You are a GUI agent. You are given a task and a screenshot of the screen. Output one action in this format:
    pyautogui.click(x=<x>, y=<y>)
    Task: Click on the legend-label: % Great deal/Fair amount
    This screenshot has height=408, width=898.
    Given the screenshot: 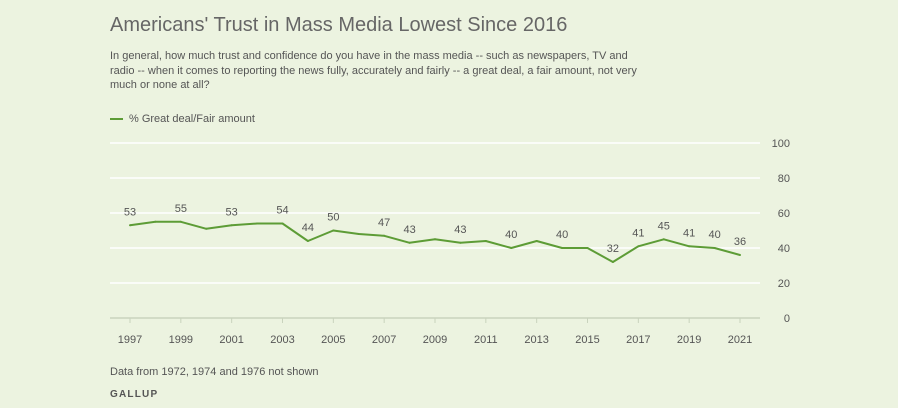 What is the action you would take?
    pyautogui.click(x=192, y=119)
    